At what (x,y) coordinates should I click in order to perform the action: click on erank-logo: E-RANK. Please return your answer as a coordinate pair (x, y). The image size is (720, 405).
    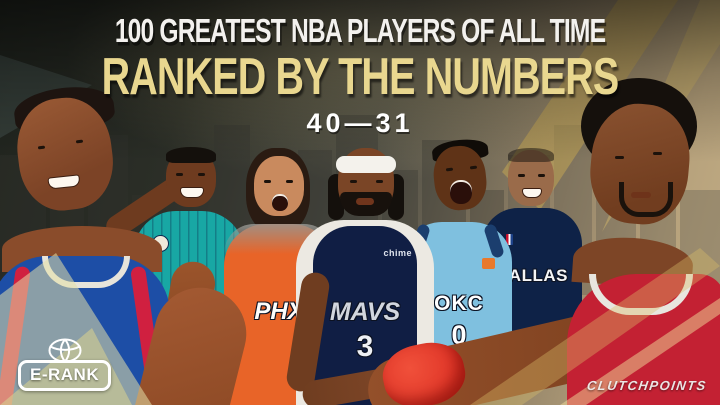
    Looking at the image, I should click on (65, 364).